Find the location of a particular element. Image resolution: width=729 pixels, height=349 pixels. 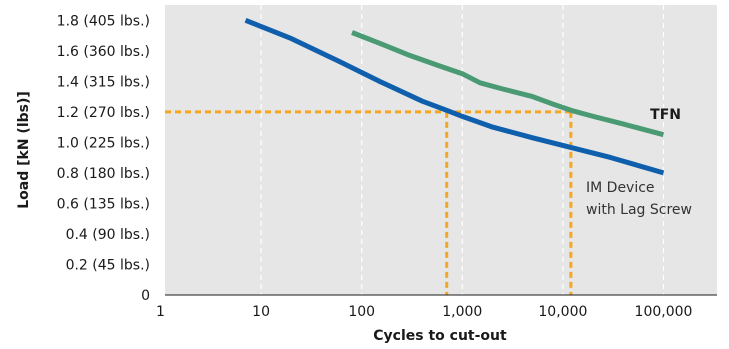

x-tick-label-0: 1 is located at coordinates (160, 312).